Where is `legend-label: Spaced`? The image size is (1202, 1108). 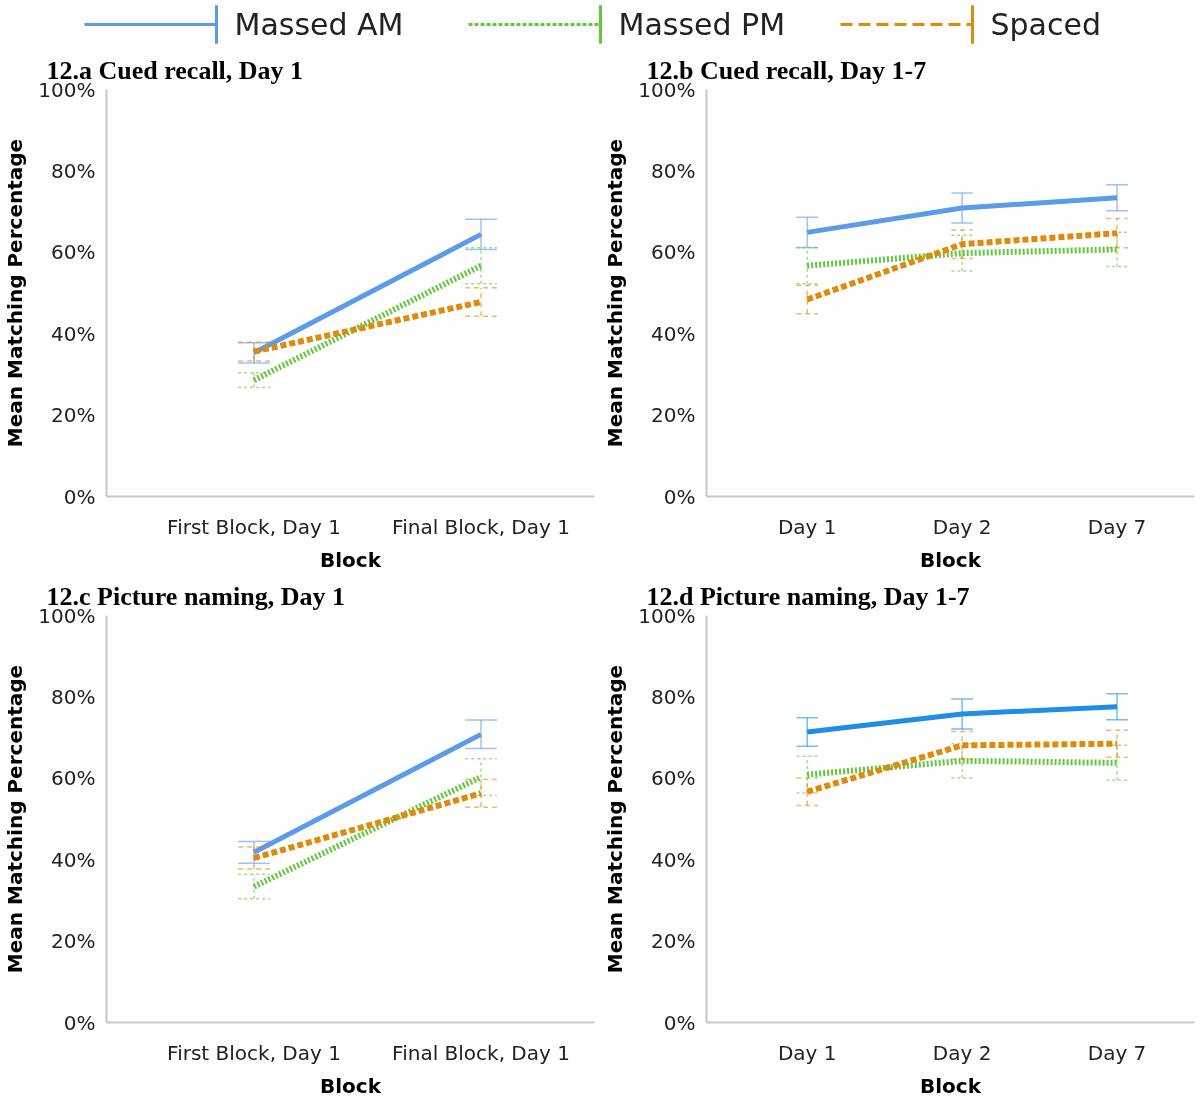 legend-label: Spaced is located at coordinates (1045, 24).